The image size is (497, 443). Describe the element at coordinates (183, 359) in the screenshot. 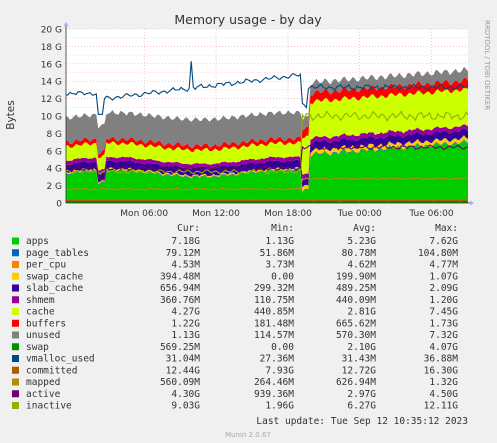

I see `legend-value: 31.04M` at that location.